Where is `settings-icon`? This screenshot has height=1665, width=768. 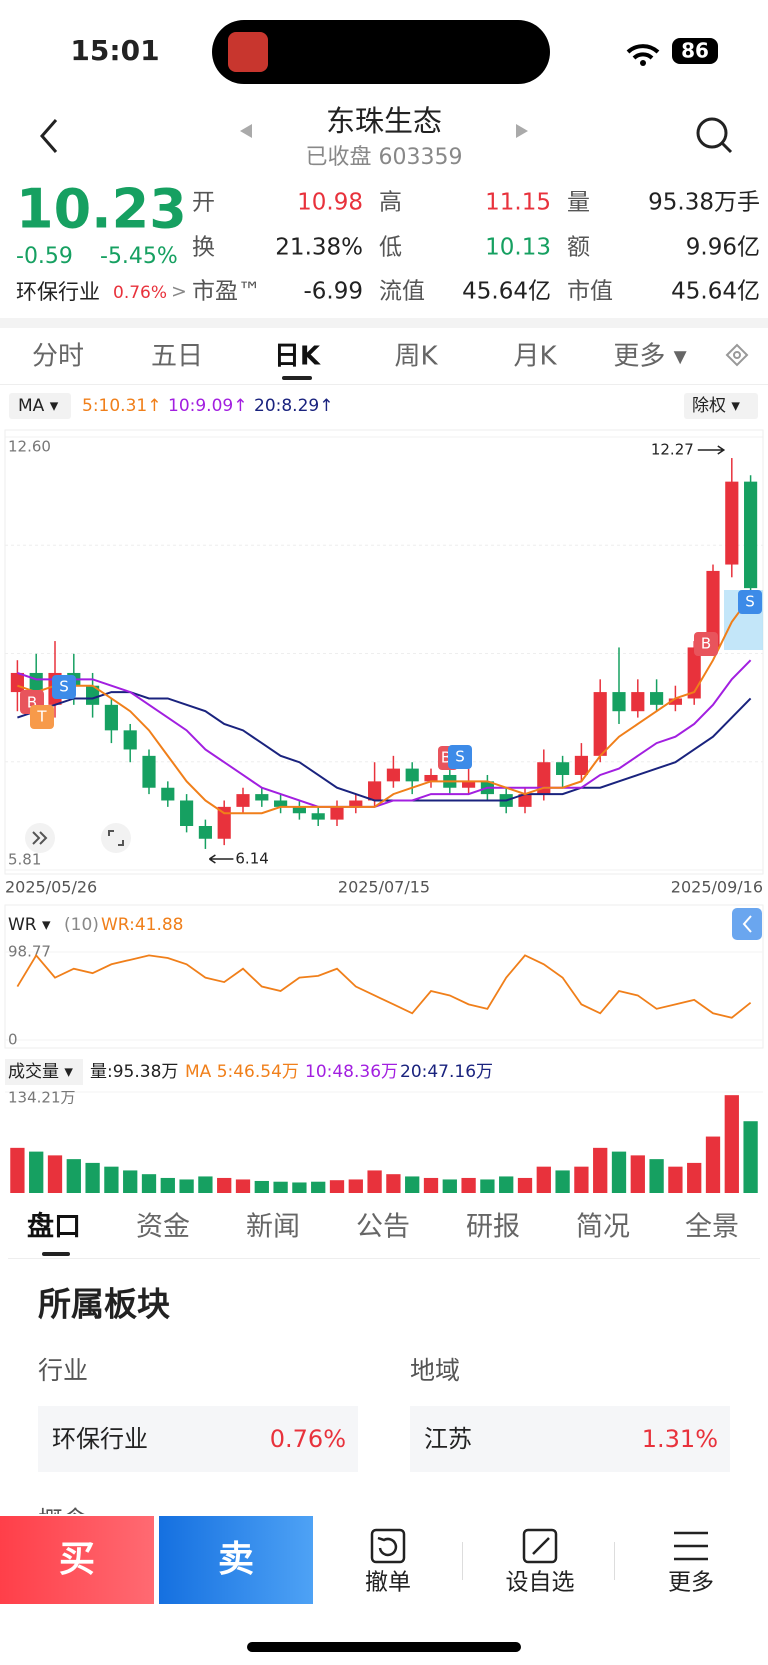
settings-icon is located at coordinates (737, 355).